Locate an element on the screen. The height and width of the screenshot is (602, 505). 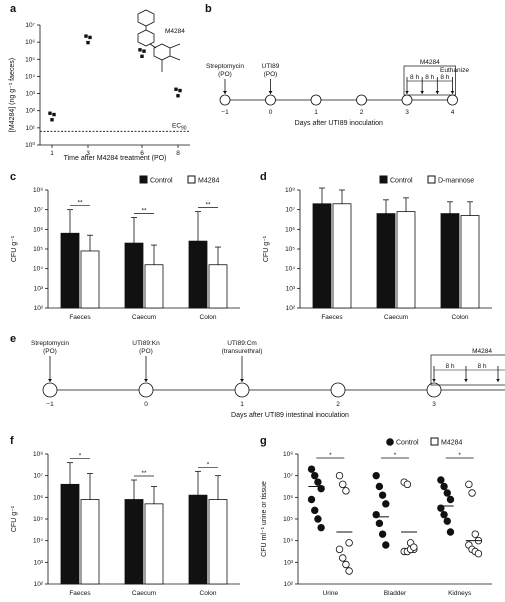
legend-label: Control is located at coordinates (401, 181).